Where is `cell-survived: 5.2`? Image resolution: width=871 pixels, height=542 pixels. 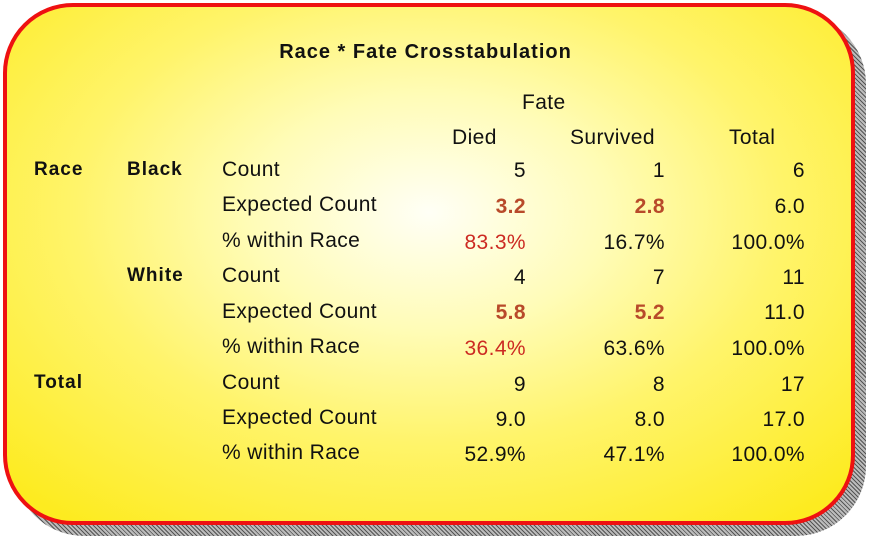
cell-survived: 5.2 is located at coordinates (649, 312).